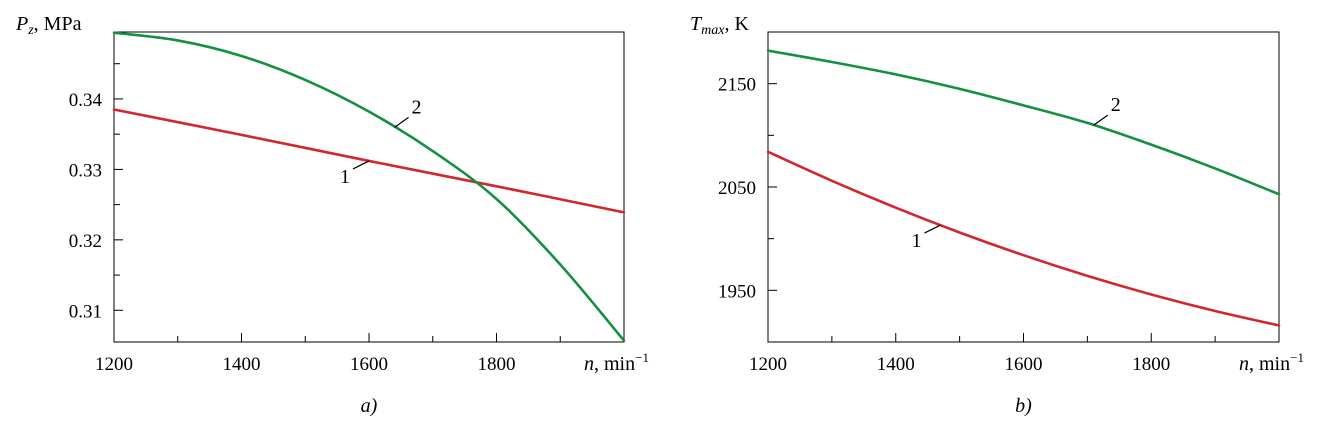 The height and width of the screenshot is (423, 1332). I want to click on y-tick-label: 2050, so click(737, 188).